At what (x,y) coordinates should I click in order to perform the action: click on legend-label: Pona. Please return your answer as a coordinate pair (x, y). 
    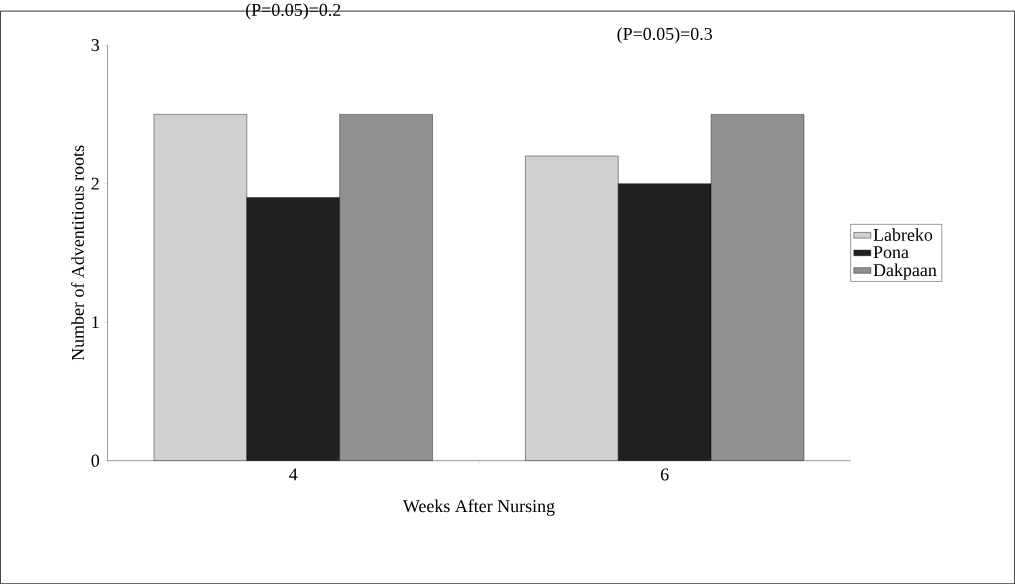
    Looking at the image, I should click on (891, 252).